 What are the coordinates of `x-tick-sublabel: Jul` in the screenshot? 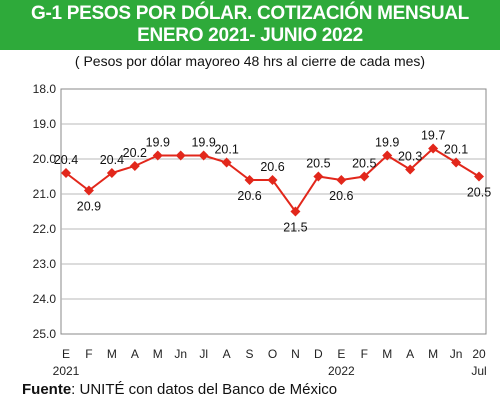 It's located at (478, 371).